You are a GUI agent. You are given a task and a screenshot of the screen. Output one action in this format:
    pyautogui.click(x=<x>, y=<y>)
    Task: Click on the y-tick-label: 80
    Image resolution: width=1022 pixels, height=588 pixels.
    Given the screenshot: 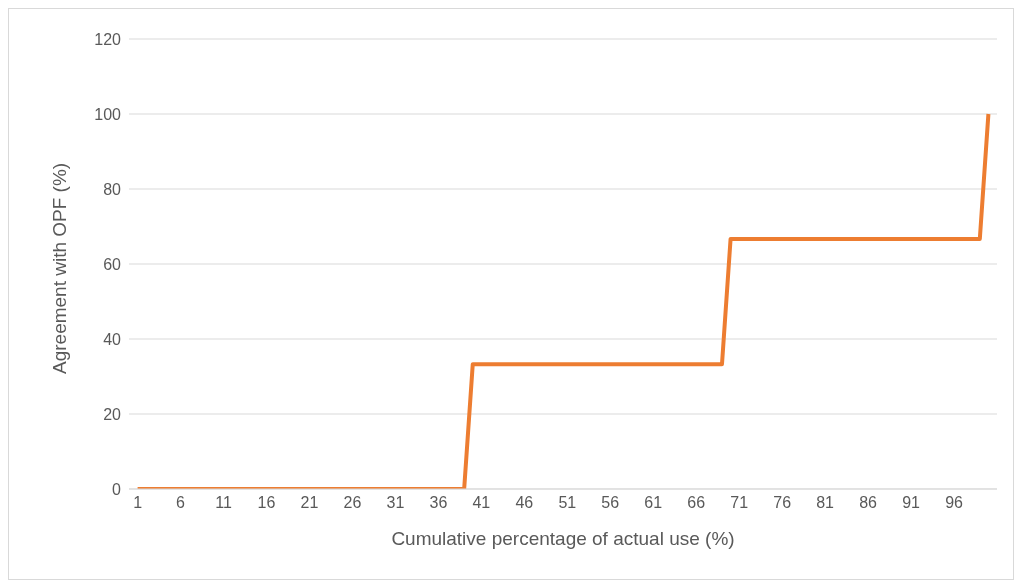 What is the action you would take?
    pyautogui.click(x=112, y=189)
    